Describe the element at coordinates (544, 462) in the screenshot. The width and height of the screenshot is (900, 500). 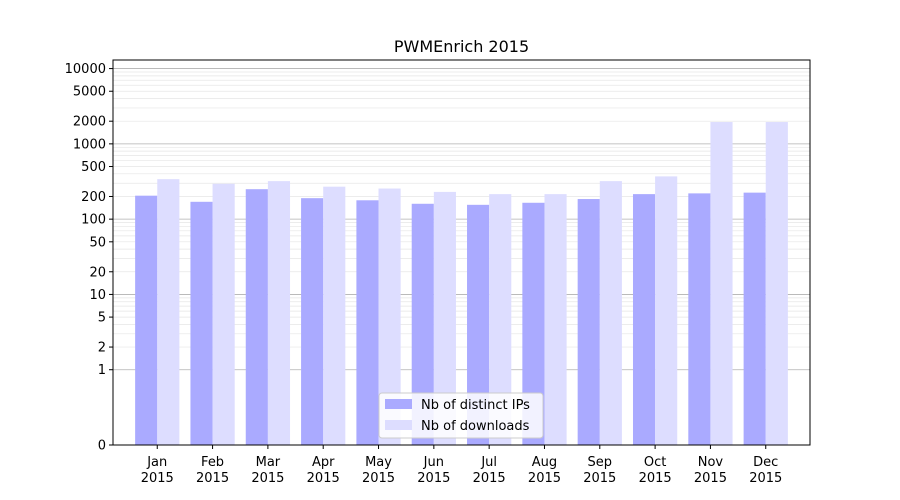
I see `x-tick-label-month: Aug` at that location.